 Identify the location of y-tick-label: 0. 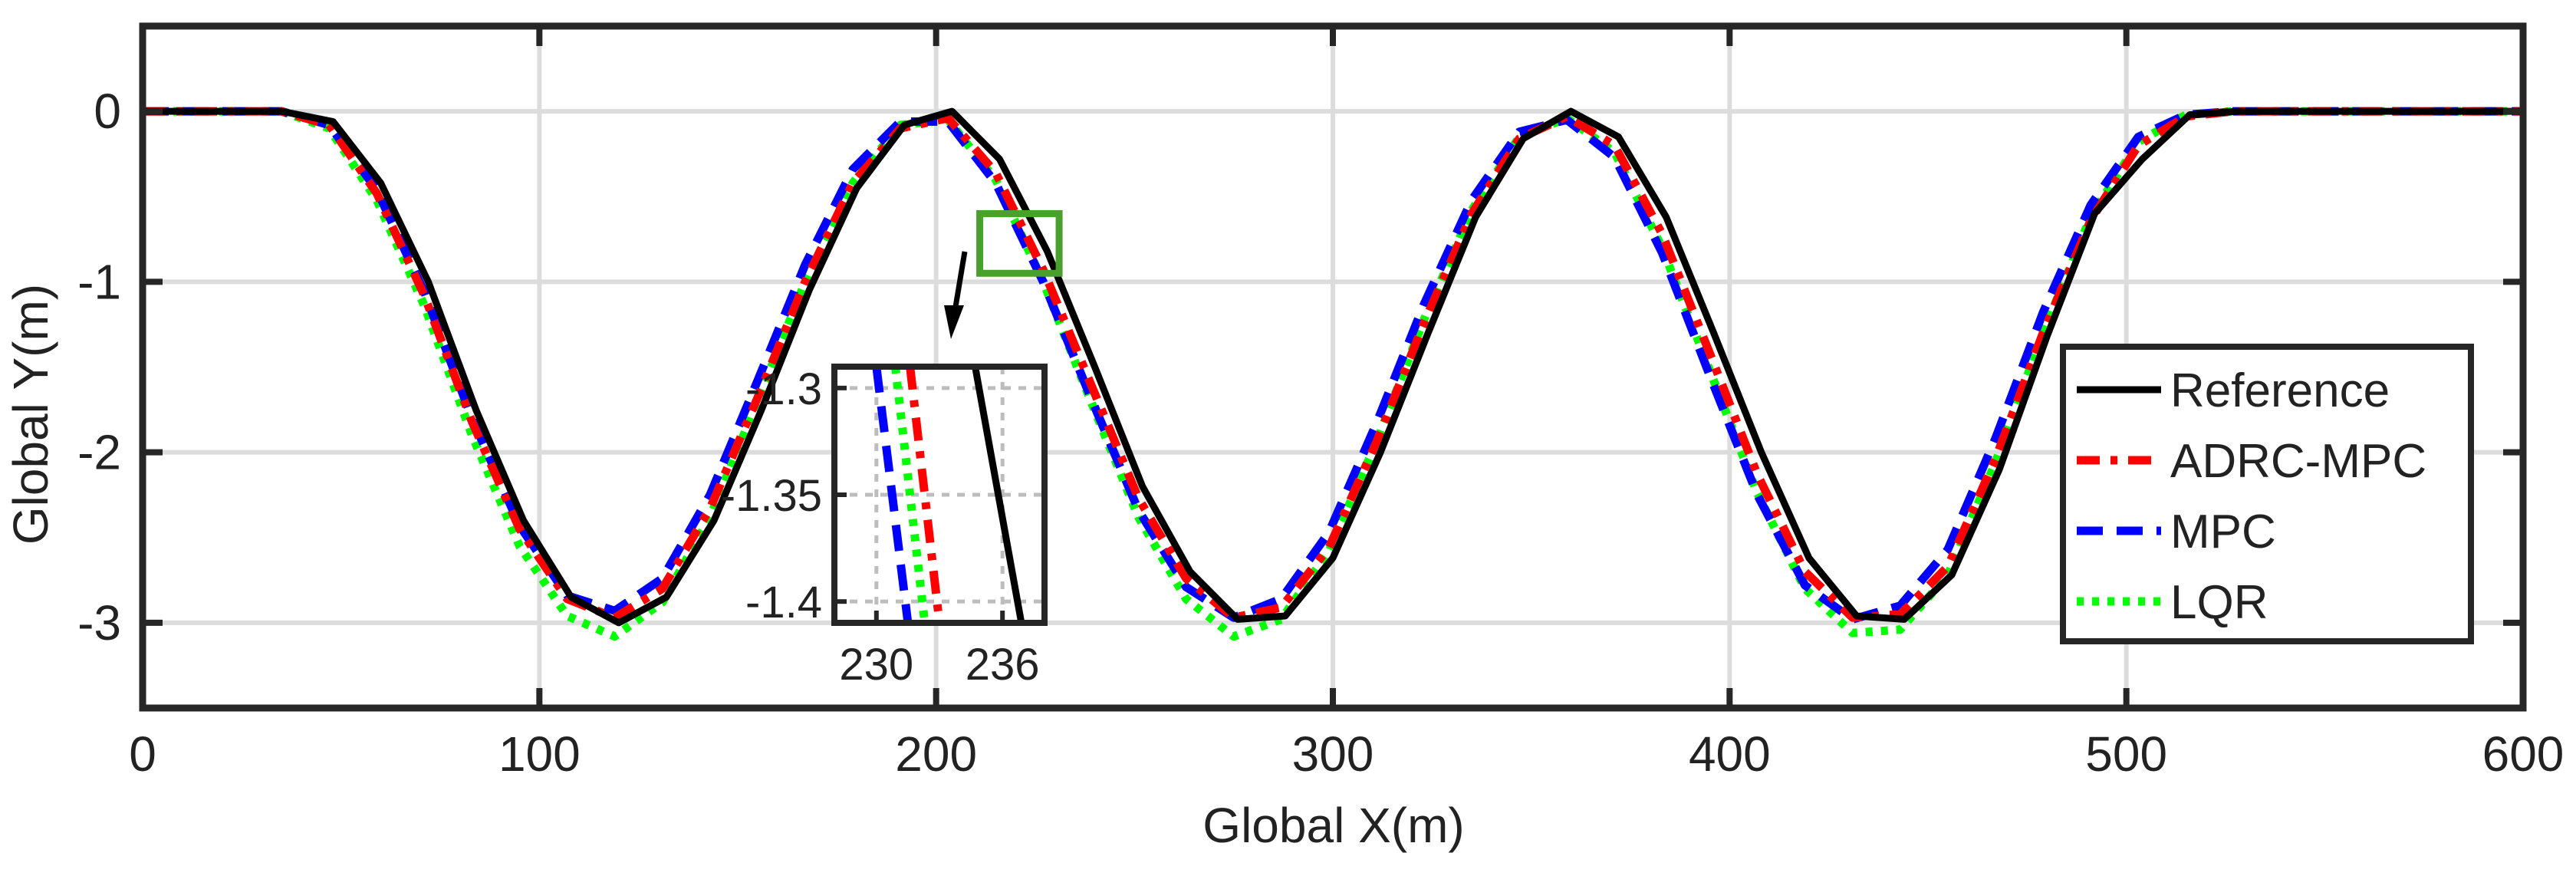
(107, 111).